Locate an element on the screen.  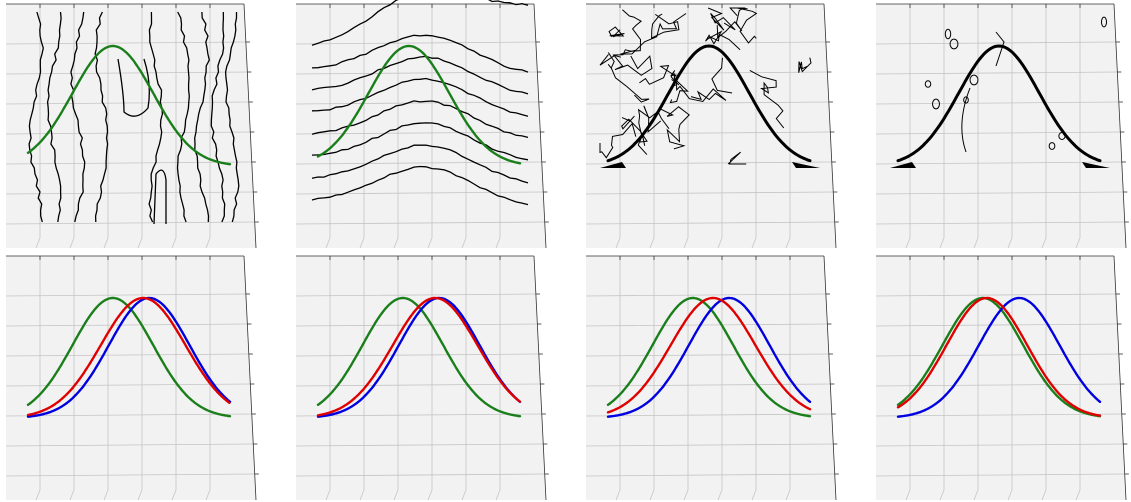
panel-r1c1 is located at coordinates (132, 126).